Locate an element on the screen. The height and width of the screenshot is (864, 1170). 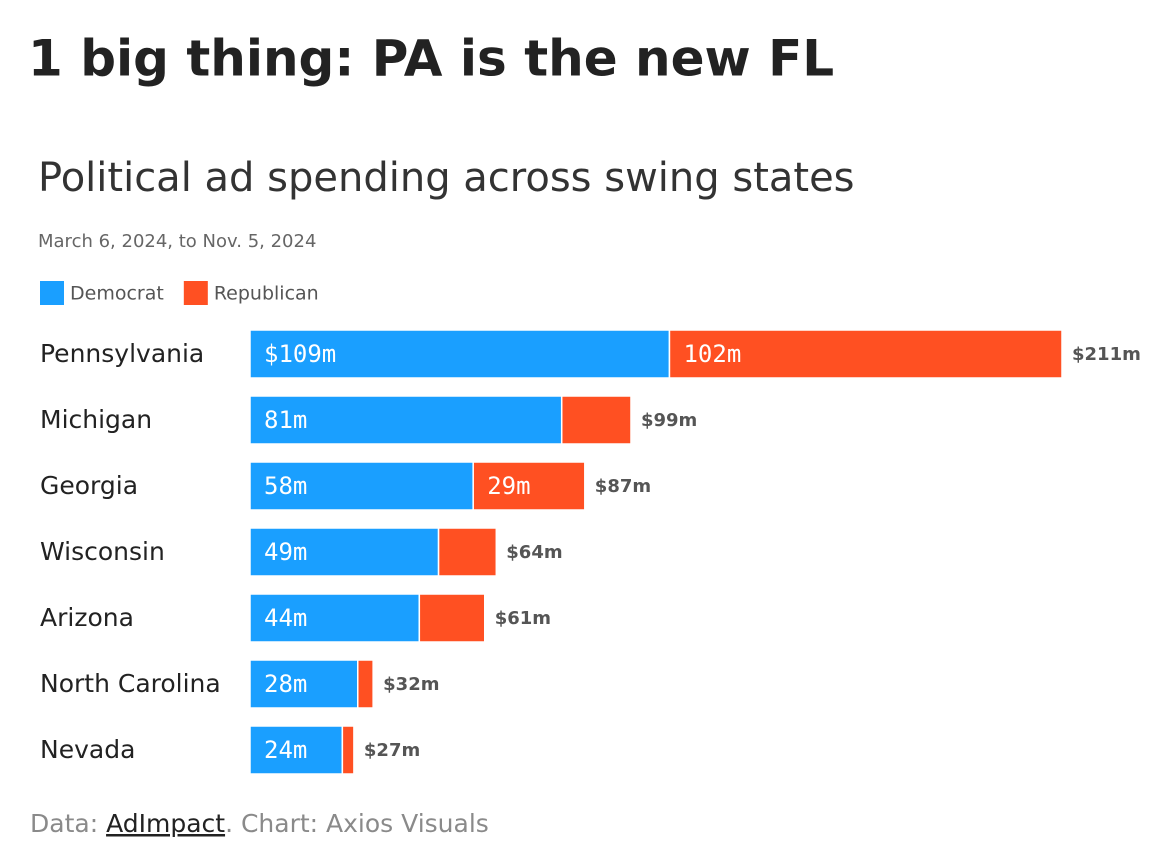
value-label: 81m is located at coordinates (285, 420).